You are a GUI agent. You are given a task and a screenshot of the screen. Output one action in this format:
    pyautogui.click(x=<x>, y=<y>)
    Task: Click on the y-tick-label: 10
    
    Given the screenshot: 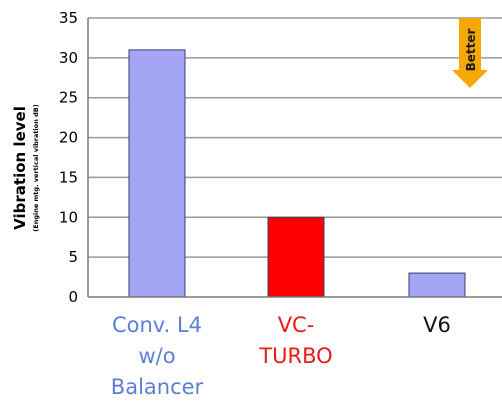 What is the action you would take?
    pyautogui.click(x=68, y=217)
    